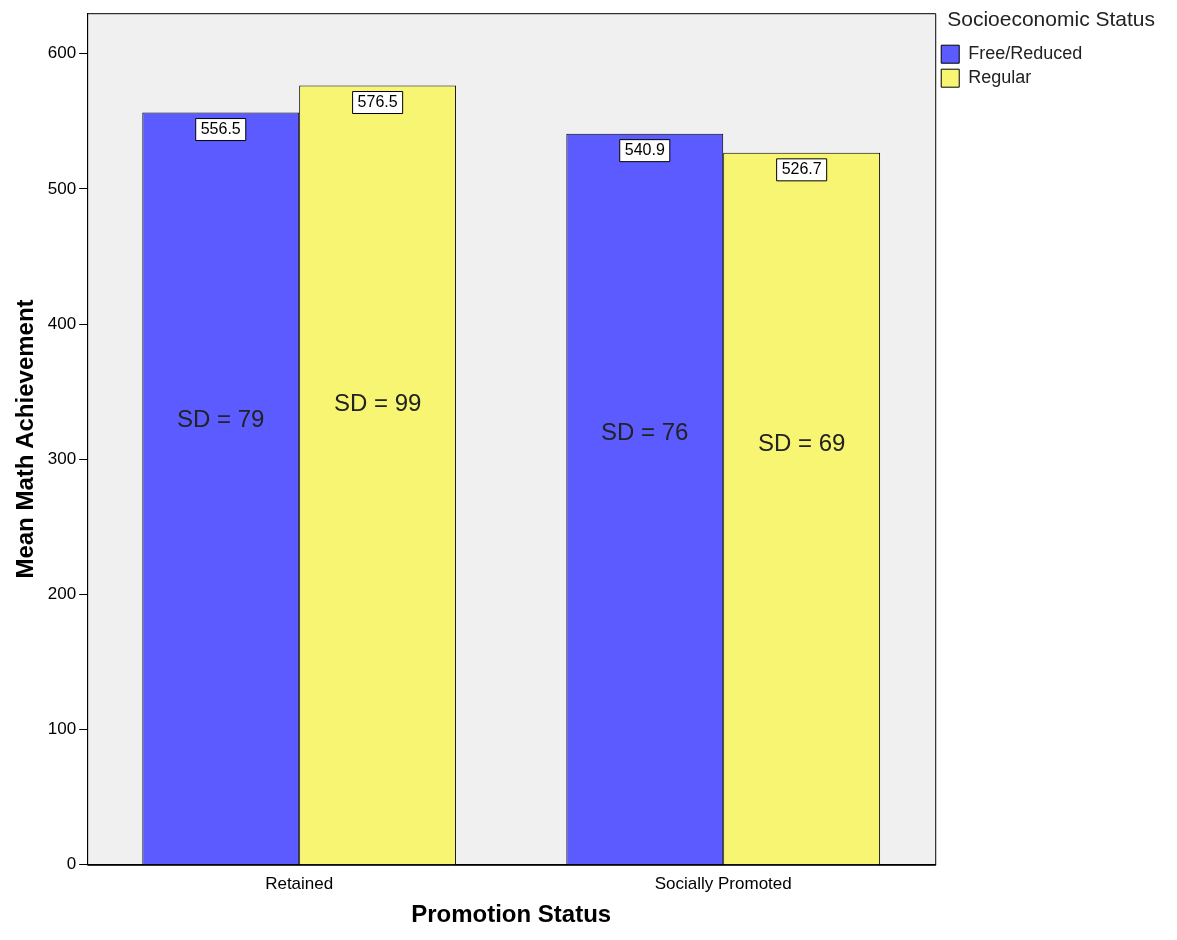  Describe the element at coordinates (25, 439) in the screenshot. I see `y-axis-title: Mean Math Achievement` at that location.